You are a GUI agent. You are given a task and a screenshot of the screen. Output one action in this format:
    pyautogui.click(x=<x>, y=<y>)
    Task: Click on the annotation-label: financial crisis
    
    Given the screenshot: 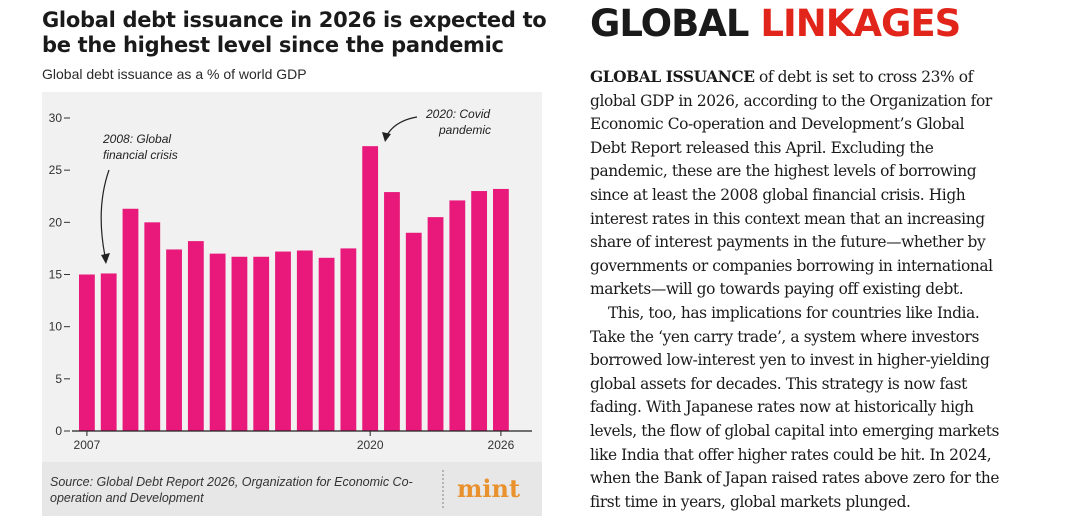 What is the action you would take?
    pyautogui.click(x=140, y=155)
    